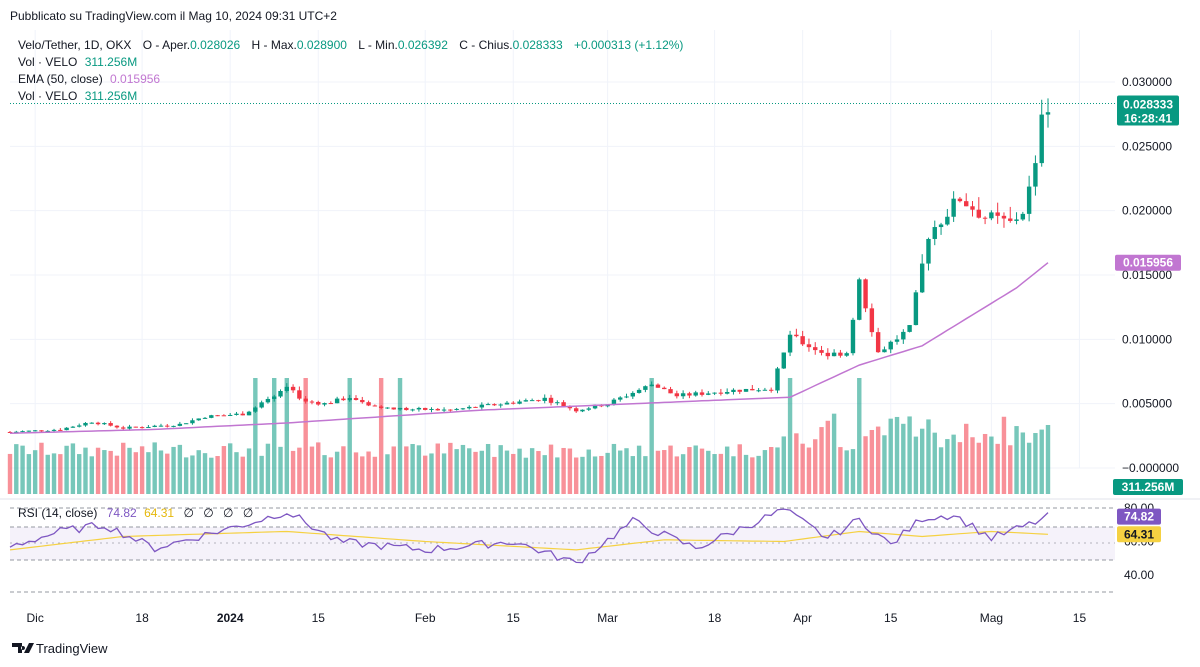 This screenshot has width=1200, height=667. What do you see at coordinates (111, 62) in the screenshot?
I see `legend-vol1-value: 311.256M` at bounding box center [111, 62].